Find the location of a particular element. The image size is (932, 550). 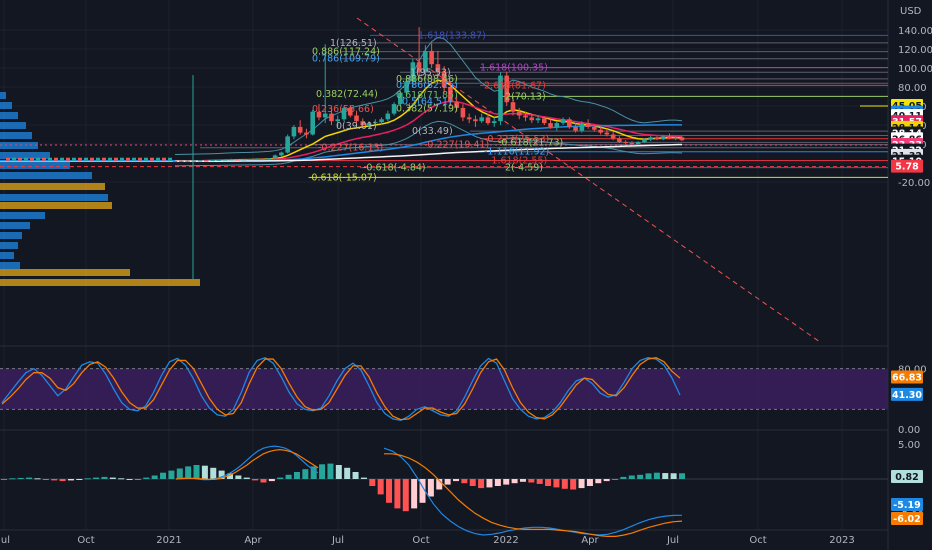

stoch-band is located at coordinates (444, 389).